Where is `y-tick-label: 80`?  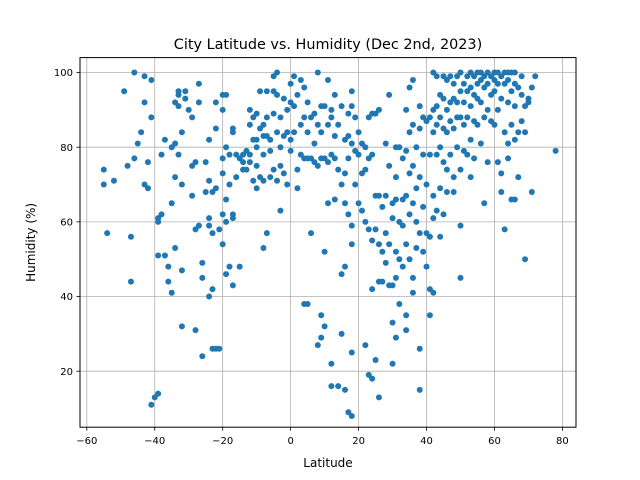 y-tick-label: 80 is located at coordinates (66, 148).